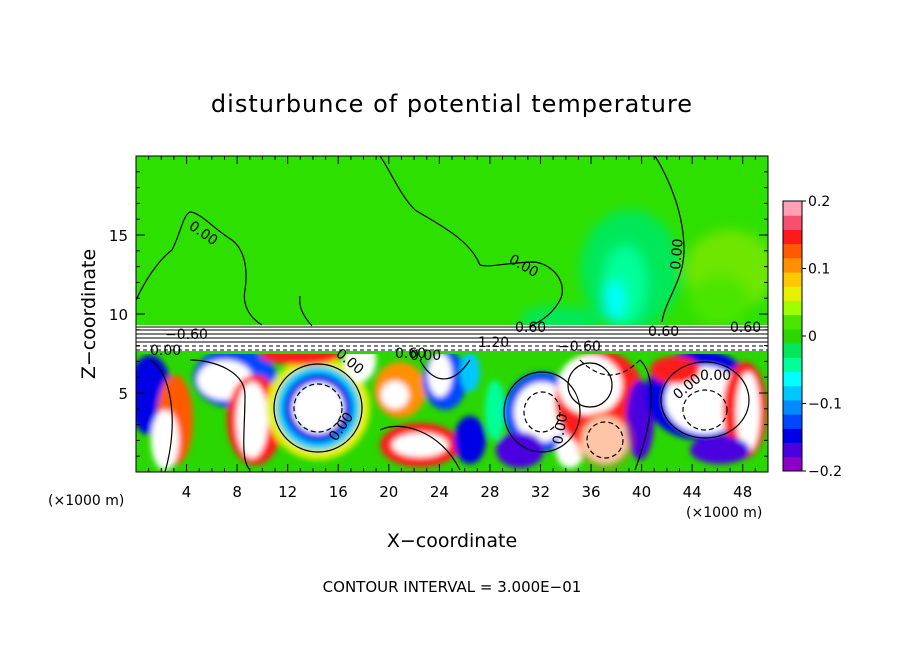 The height and width of the screenshot is (658, 904). What do you see at coordinates (724, 513) in the screenshot?
I see `x-unit-right: (×1000 m)` at bounding box center [724, 513].